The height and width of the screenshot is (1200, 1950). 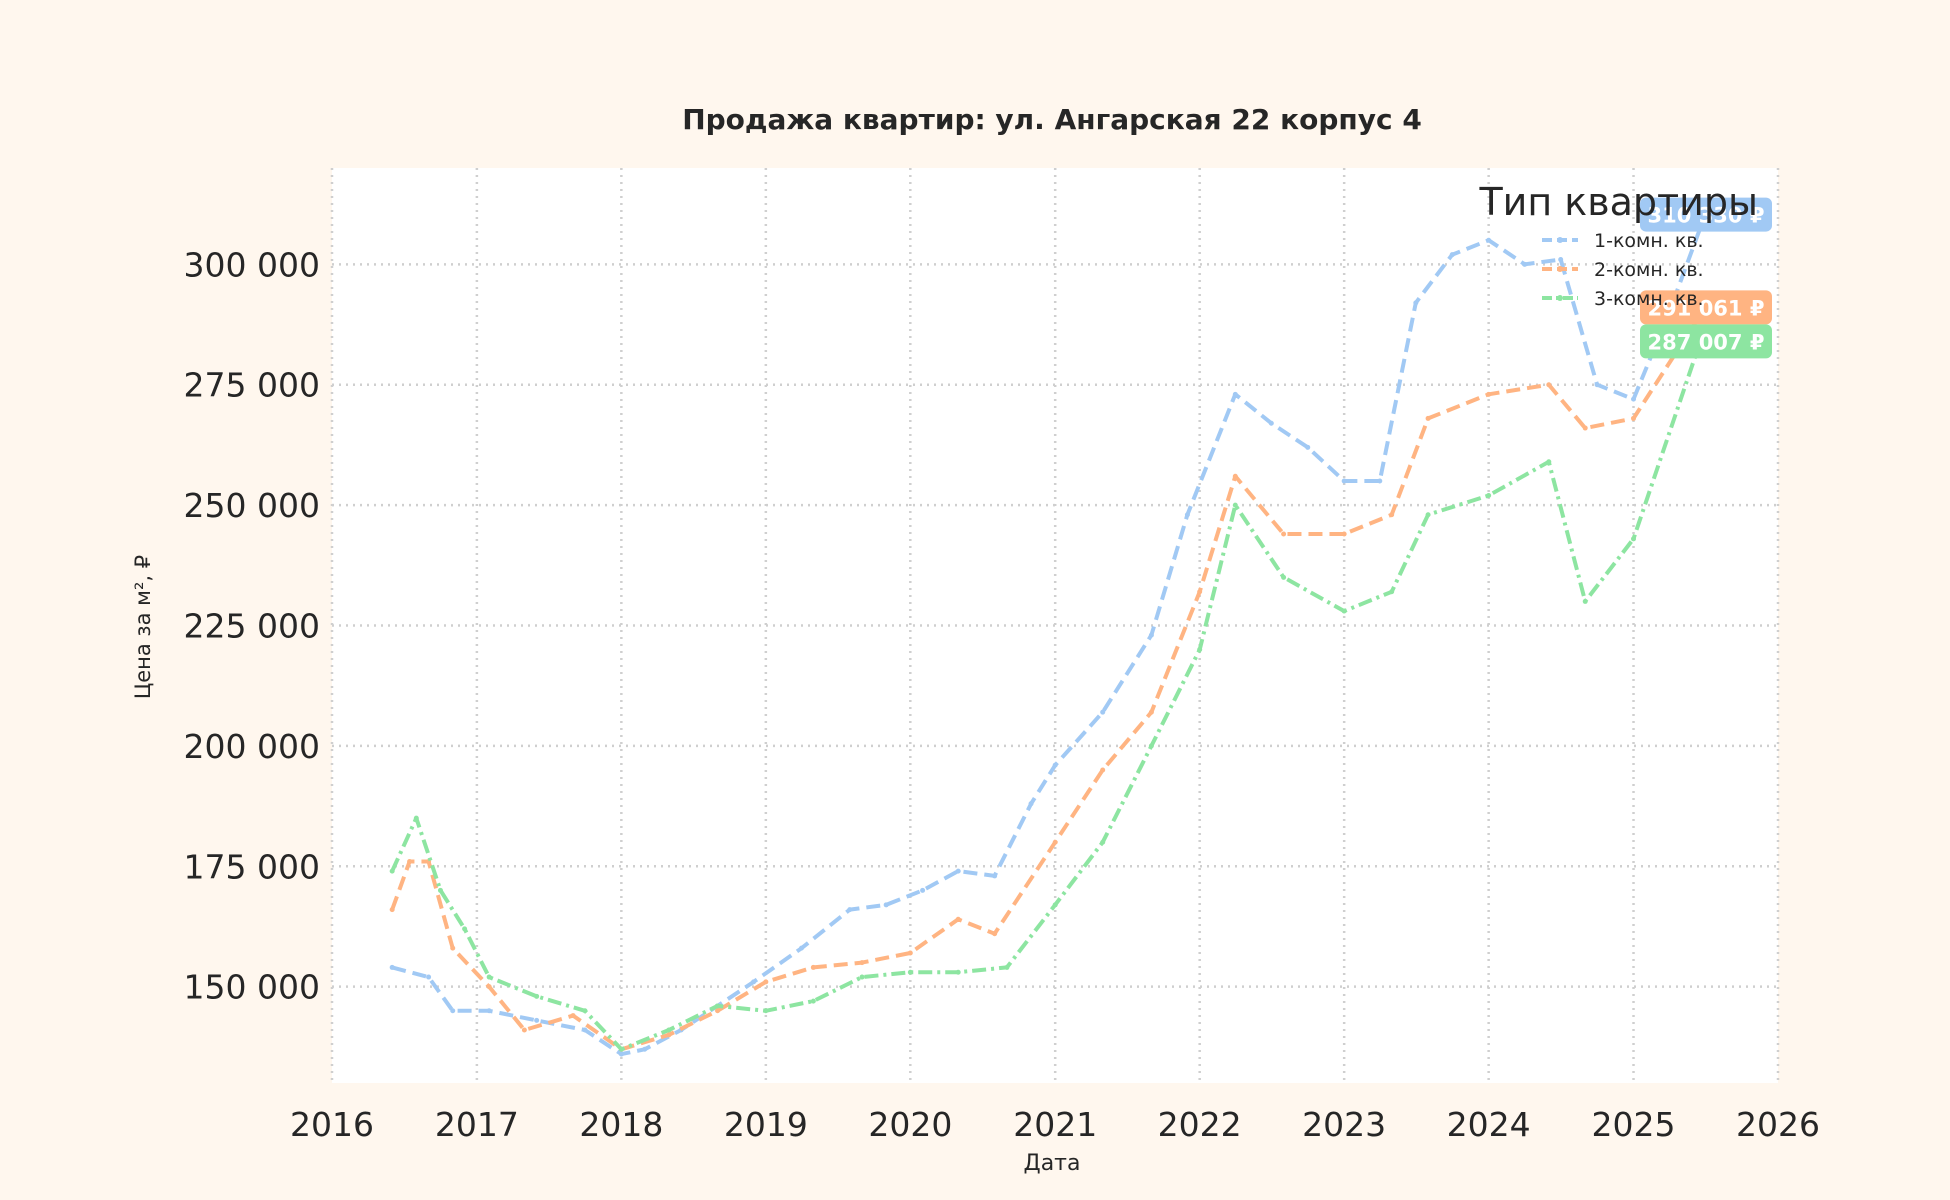 I want to click on end-label: 291 061 ₽, so click(x=1706, y=308).